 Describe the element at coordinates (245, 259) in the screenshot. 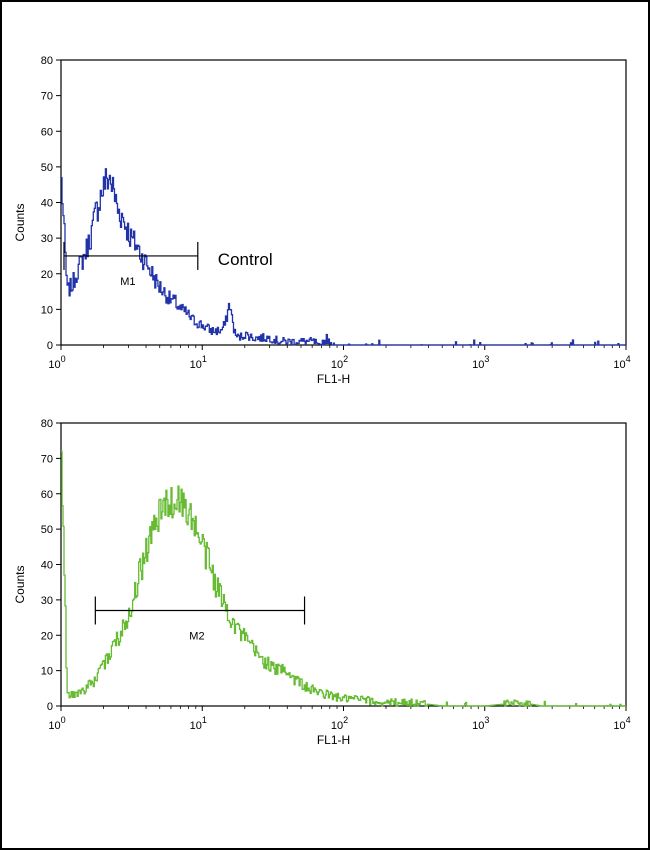

I see `annotation-label: Control` at that location.